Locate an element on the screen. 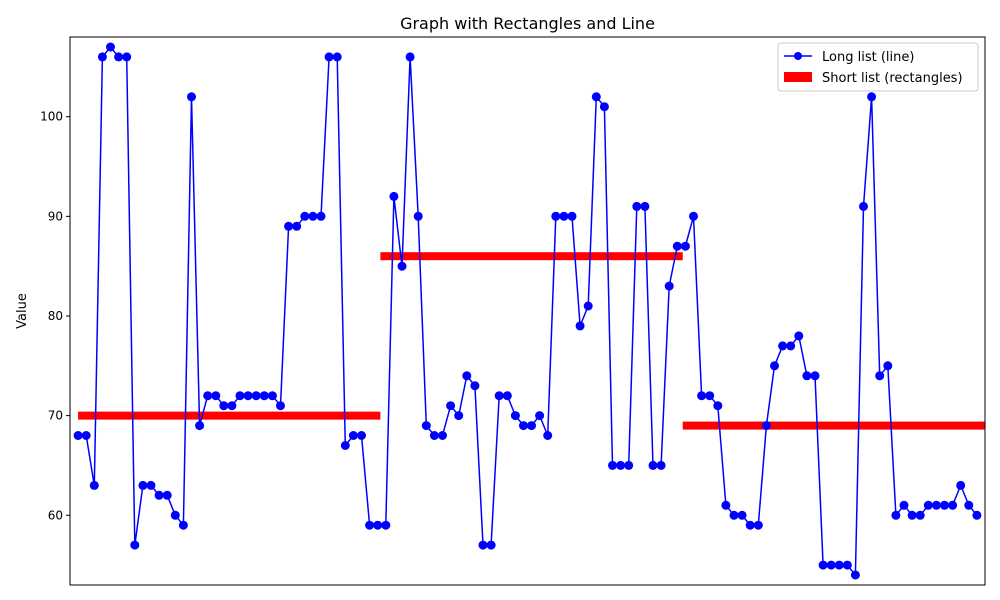 Image resolution: width=1000 pixels, height=600 pixels. legend: Long list (line) Short list (rectangles) is located at coordinates (878, 67).